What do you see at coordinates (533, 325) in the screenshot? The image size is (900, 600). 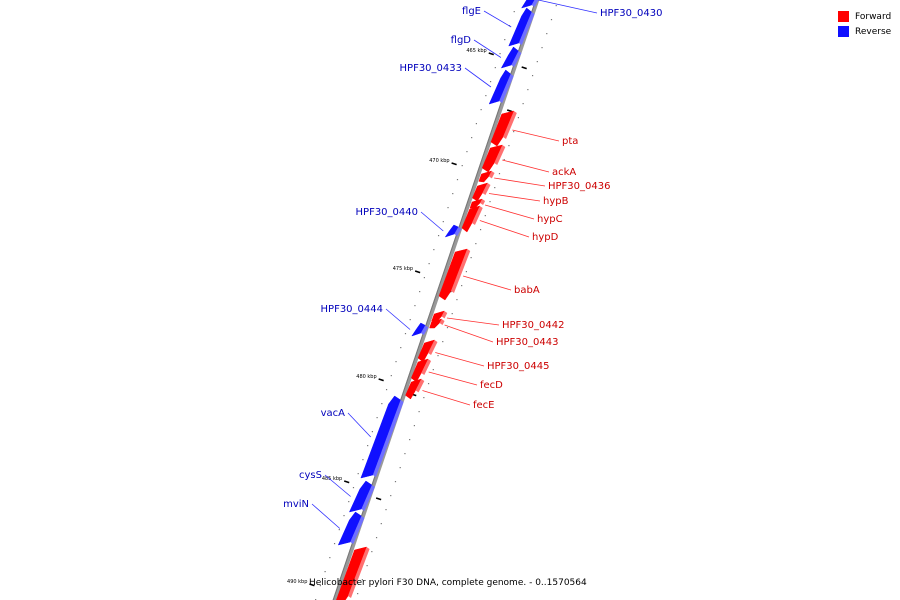 I see `gene-label-HPF30_0442: HPF30_0442` at bounding box center [533, 325].